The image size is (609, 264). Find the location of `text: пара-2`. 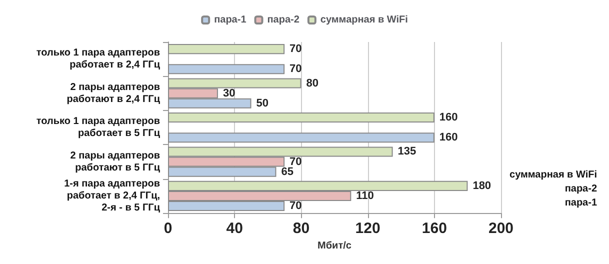

text: пара-2 is located at coordinates (581, 189).